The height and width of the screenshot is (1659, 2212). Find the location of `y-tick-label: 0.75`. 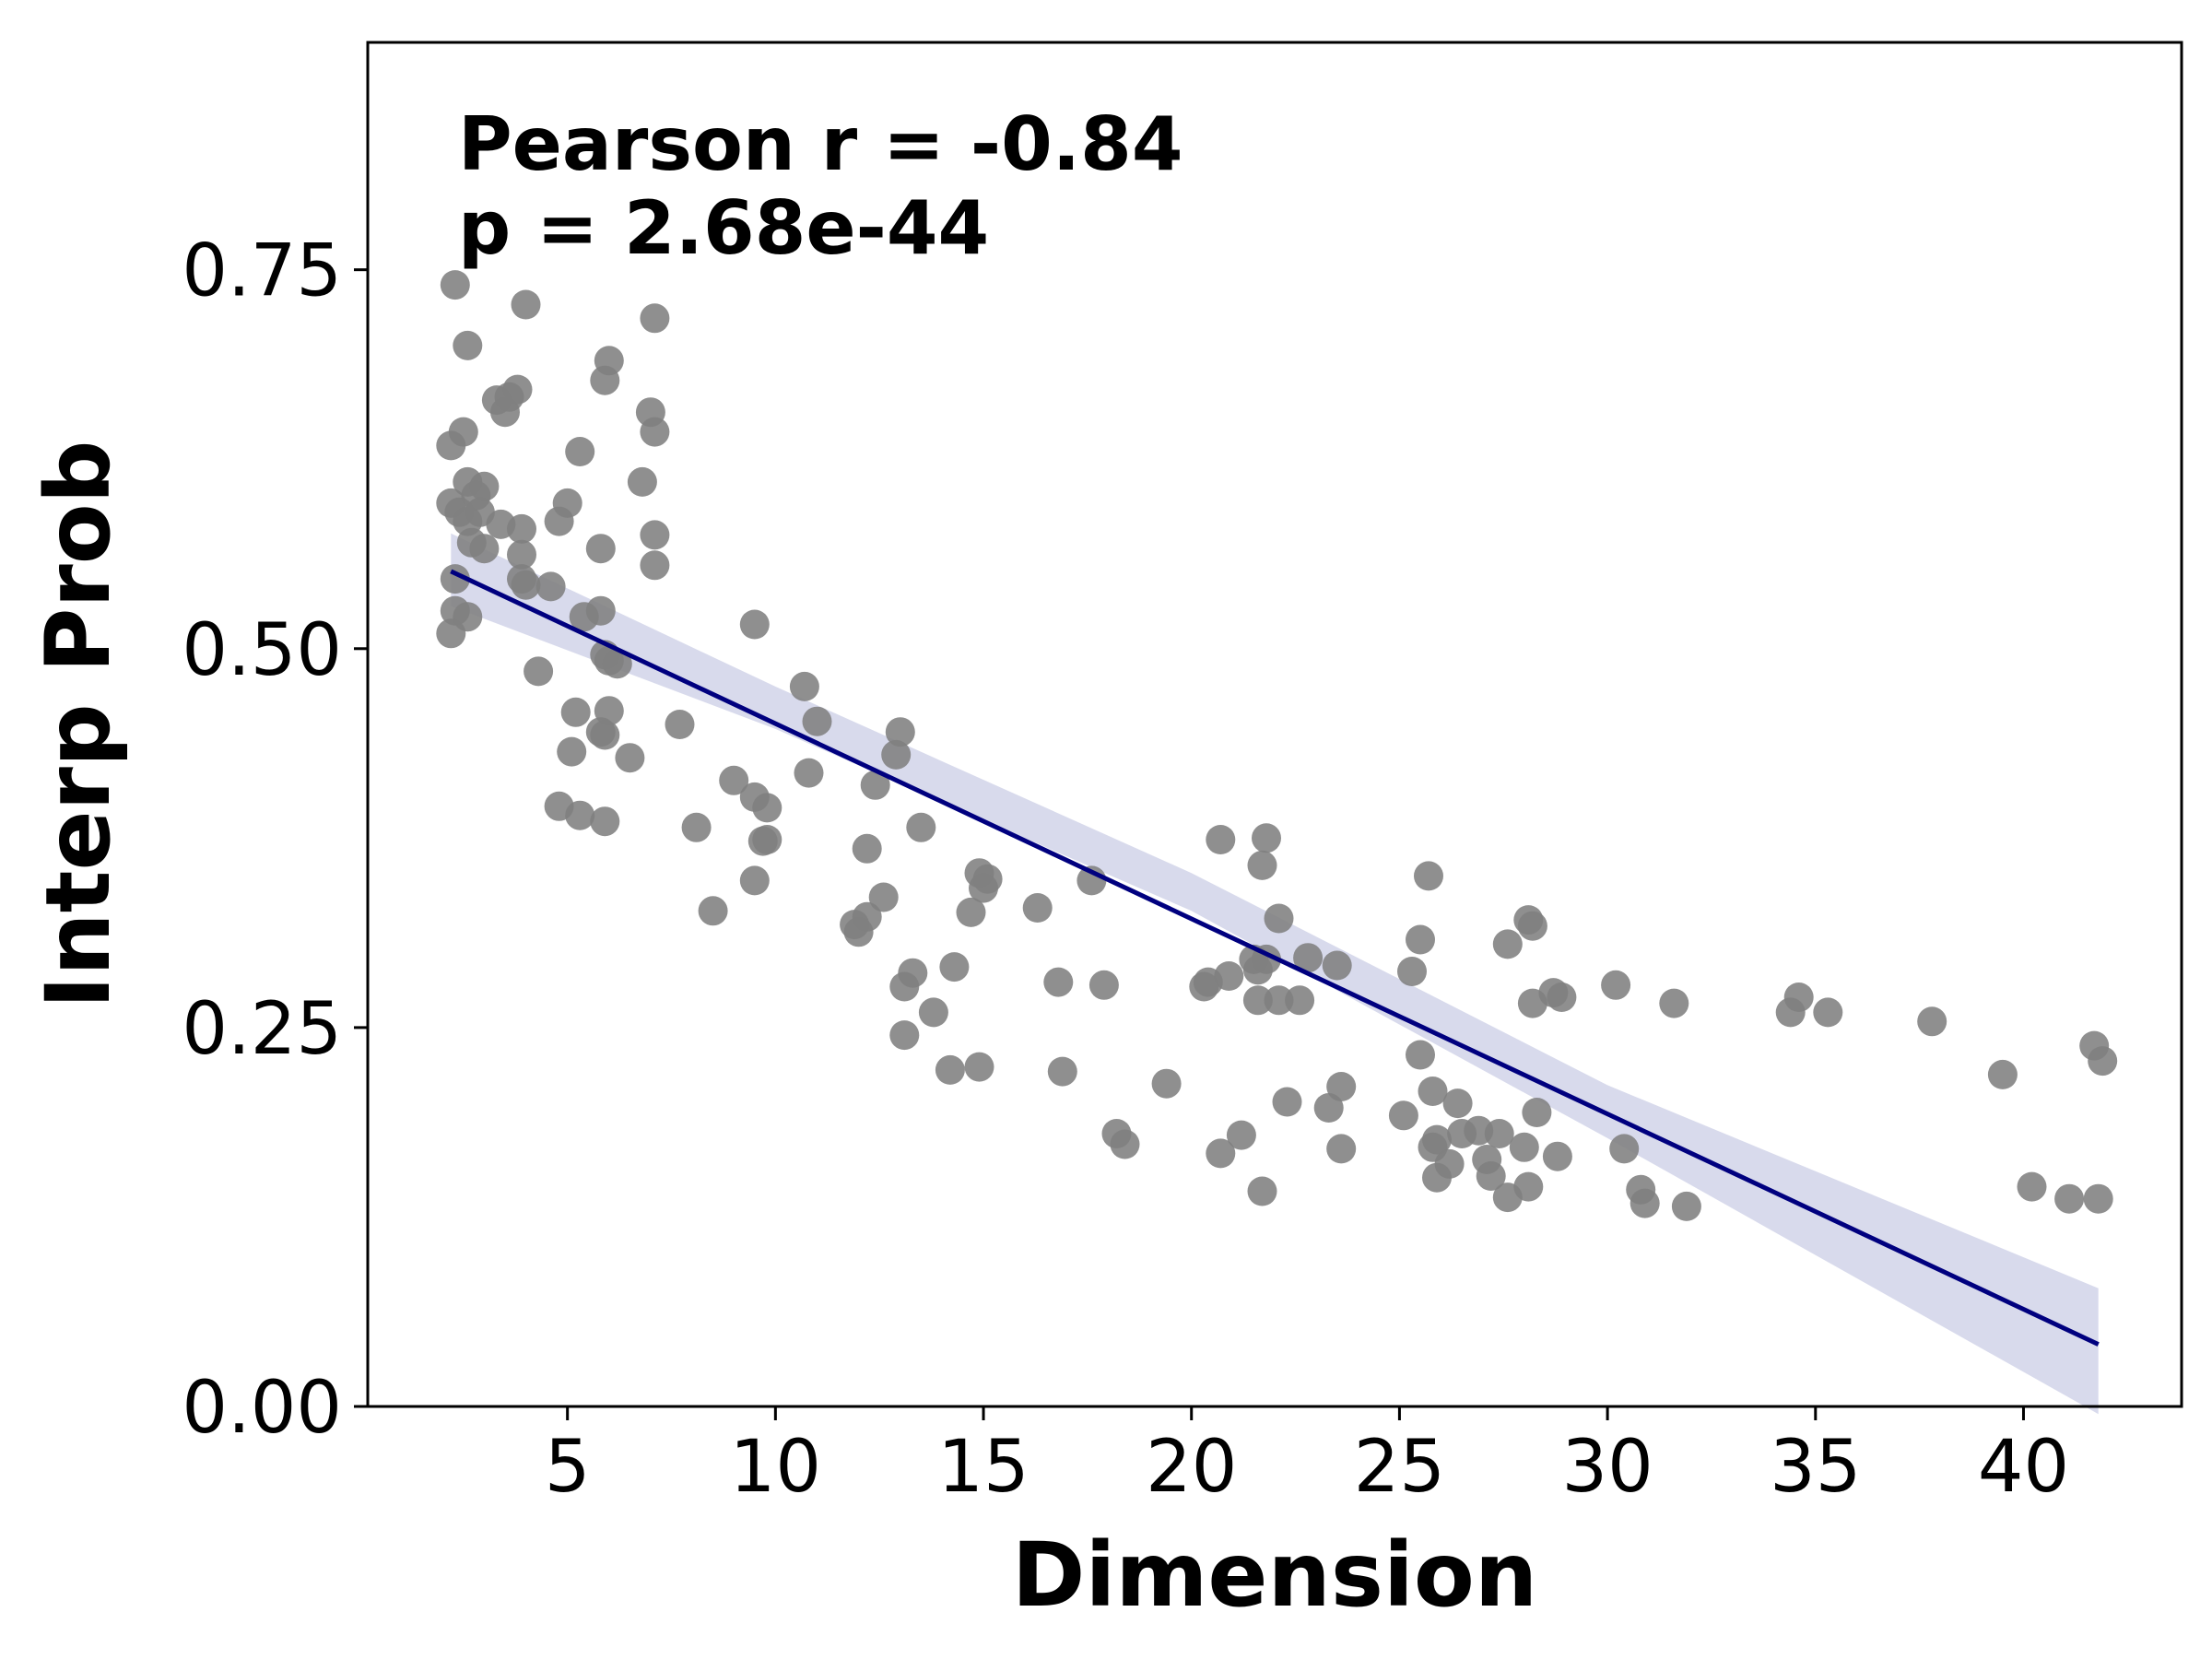

y-tick-label: 0.75 is located at coordinates (262, 271).